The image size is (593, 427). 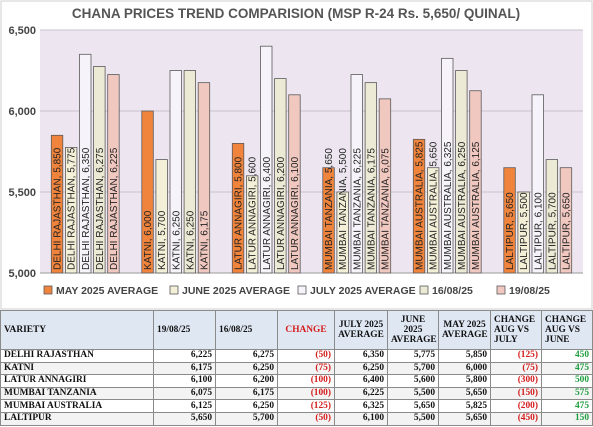 I want to click on bar-data-label: MUMBAI TANZANIA, 6,225, so click(x=357, y=209).